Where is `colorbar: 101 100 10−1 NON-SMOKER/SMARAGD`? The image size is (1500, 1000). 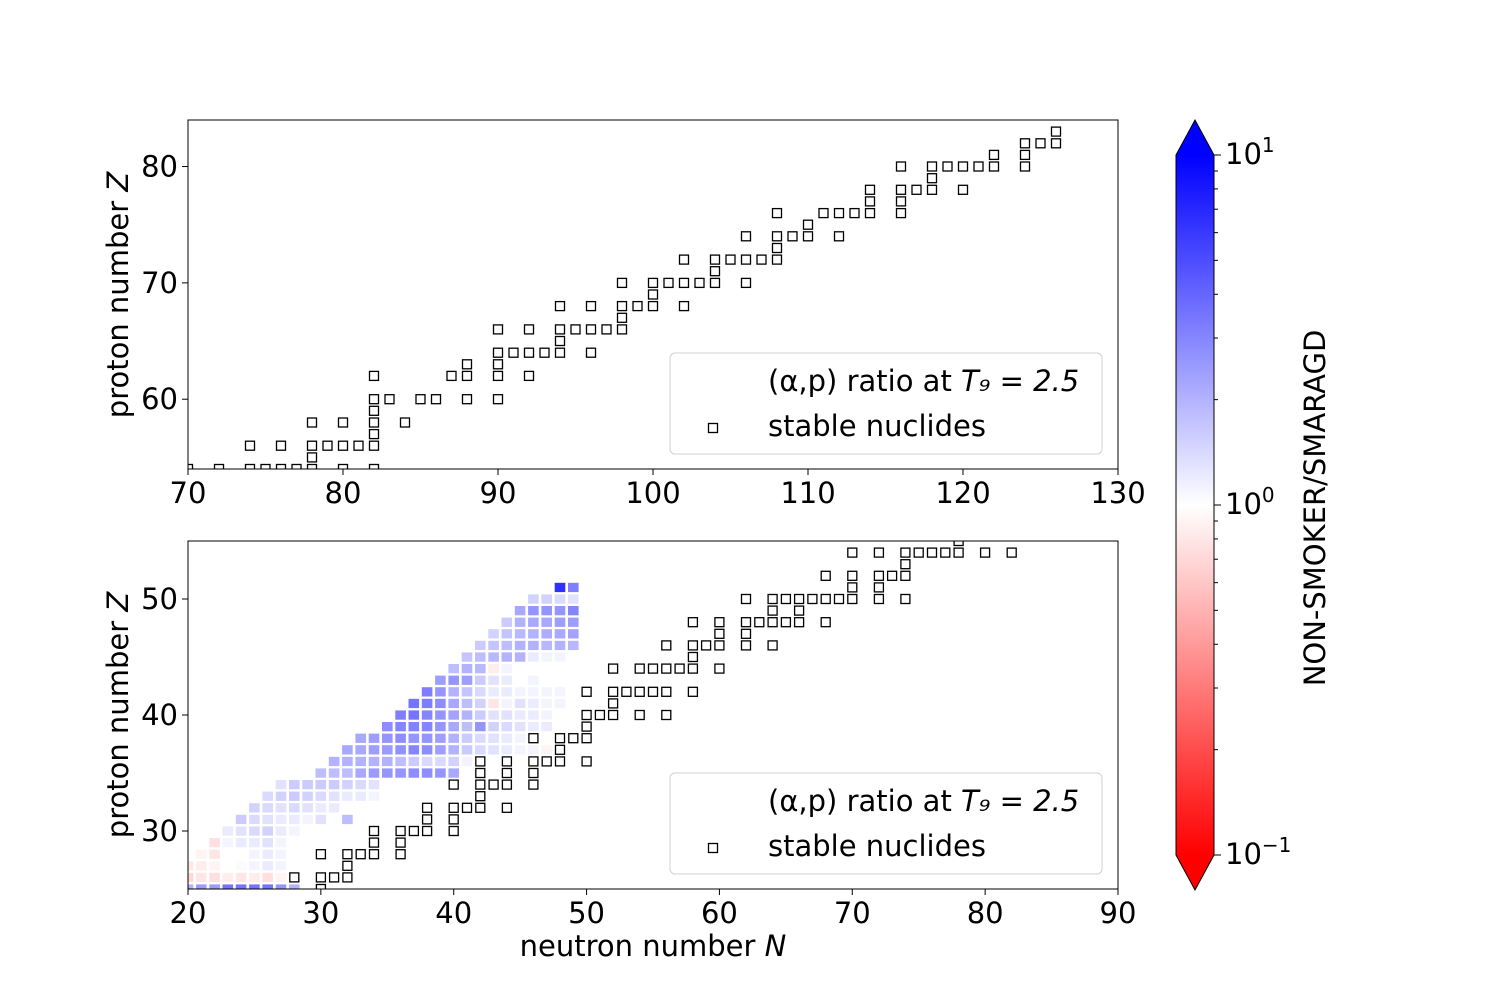 colorbar: 101 100 10−1 NON-SMOKER/SMARAGD is located at coordinates (1253, 505).